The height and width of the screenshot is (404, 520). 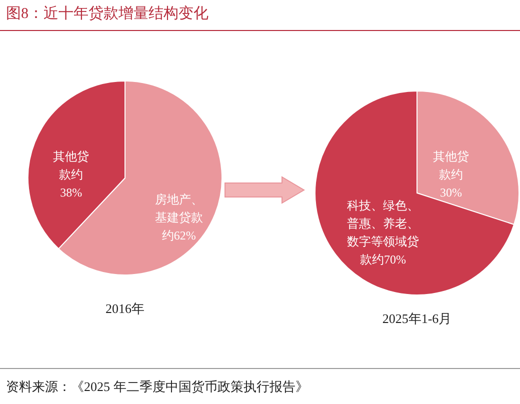 I want to click on text: 资料来源：《2025 年二季度中国货币政策执行报告》, so click(x=157, y=387).